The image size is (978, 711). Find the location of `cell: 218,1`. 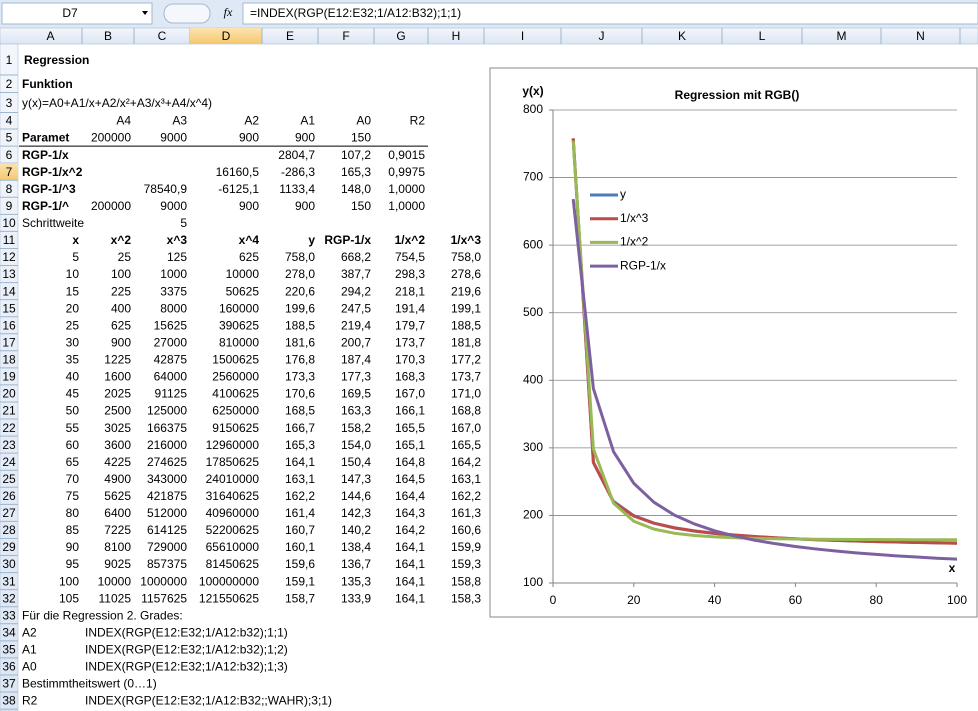

cell: 218,1 is located at coordinates (410, 291).